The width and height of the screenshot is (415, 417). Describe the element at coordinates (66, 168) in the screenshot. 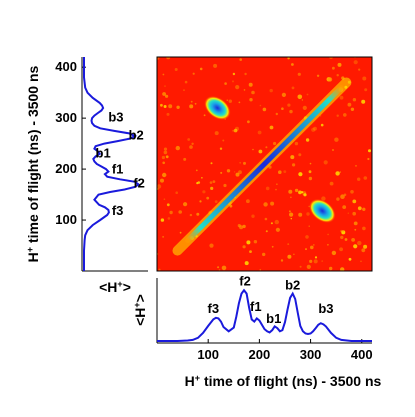

I see `left-tick-label: 200` at that location.